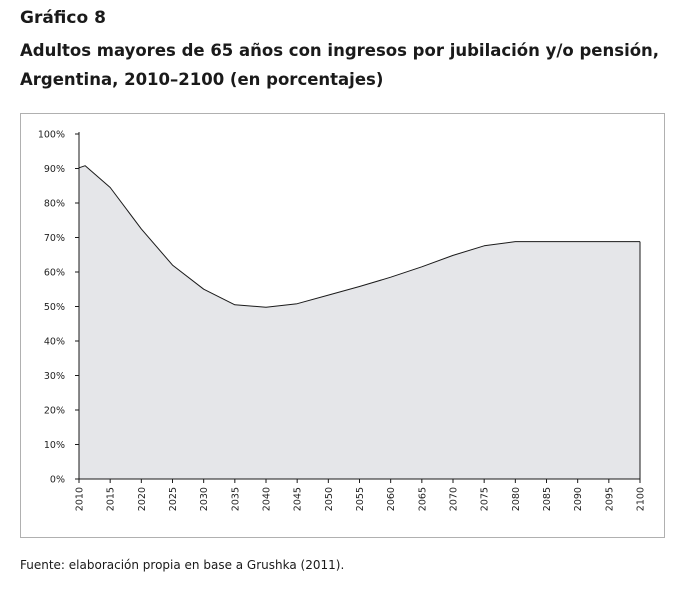 This screenshot has width=689, height=594. Describe the element at coordinates (454, 499) in the screenshot. I see `x-tick-label: 2070` at that location.